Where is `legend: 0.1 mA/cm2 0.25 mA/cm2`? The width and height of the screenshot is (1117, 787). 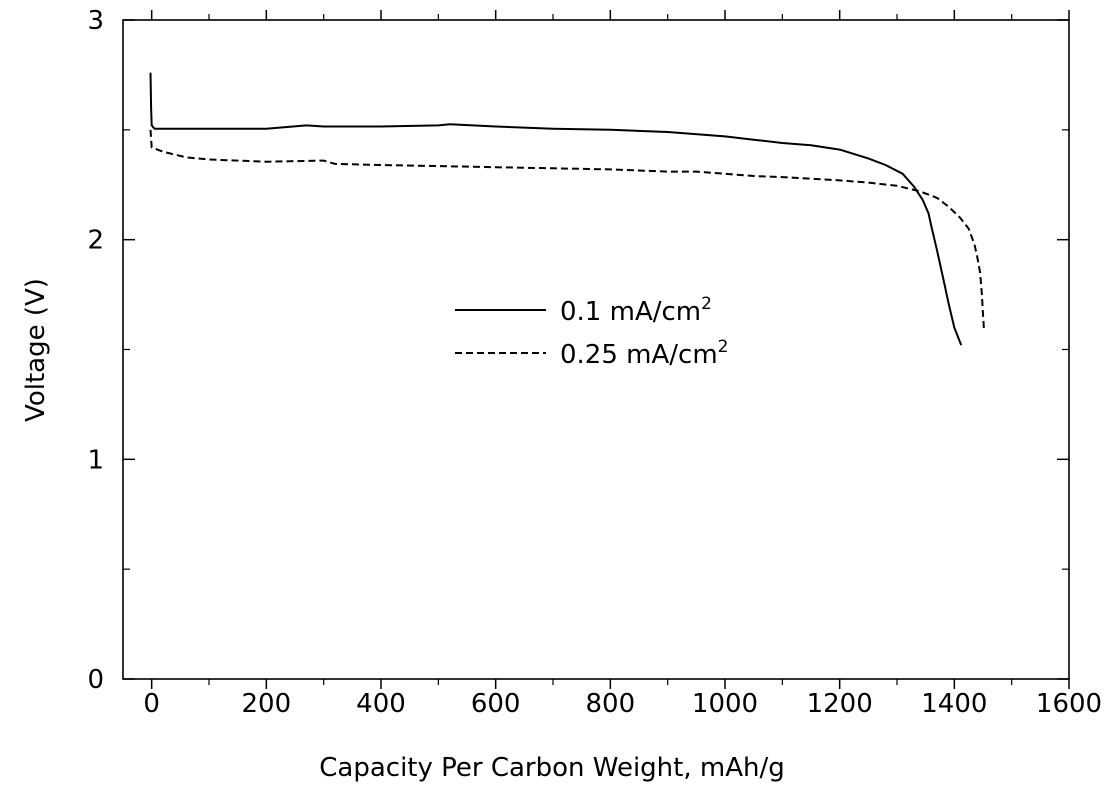 legend: 0.1 mA/cm2 0.25 mA/cm2 is located at coordinates (591, 332).